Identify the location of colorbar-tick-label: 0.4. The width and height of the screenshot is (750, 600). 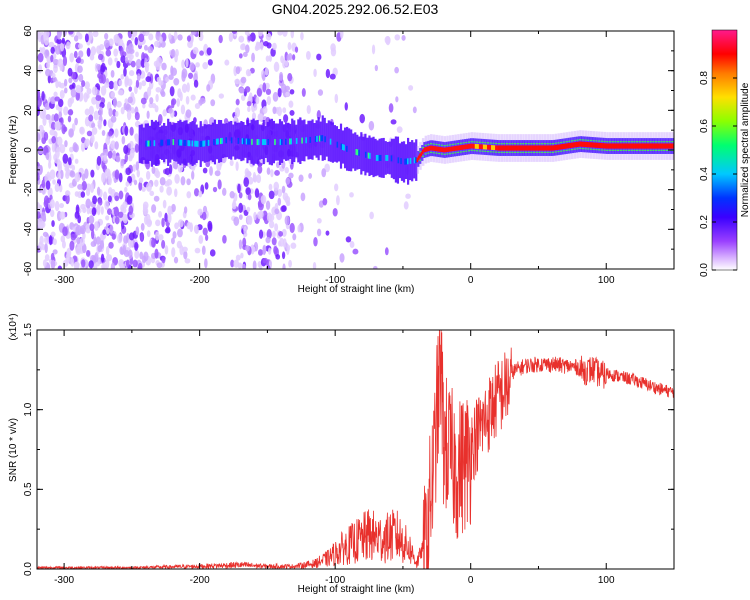
(704, 174).